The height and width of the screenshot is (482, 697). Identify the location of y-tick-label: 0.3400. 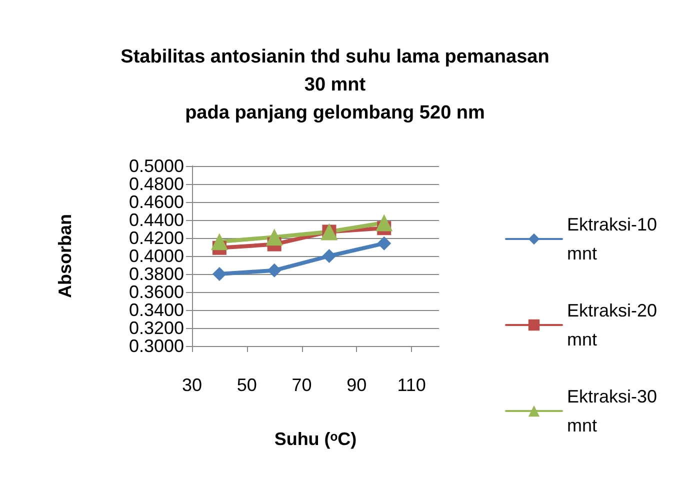
(156, 310).